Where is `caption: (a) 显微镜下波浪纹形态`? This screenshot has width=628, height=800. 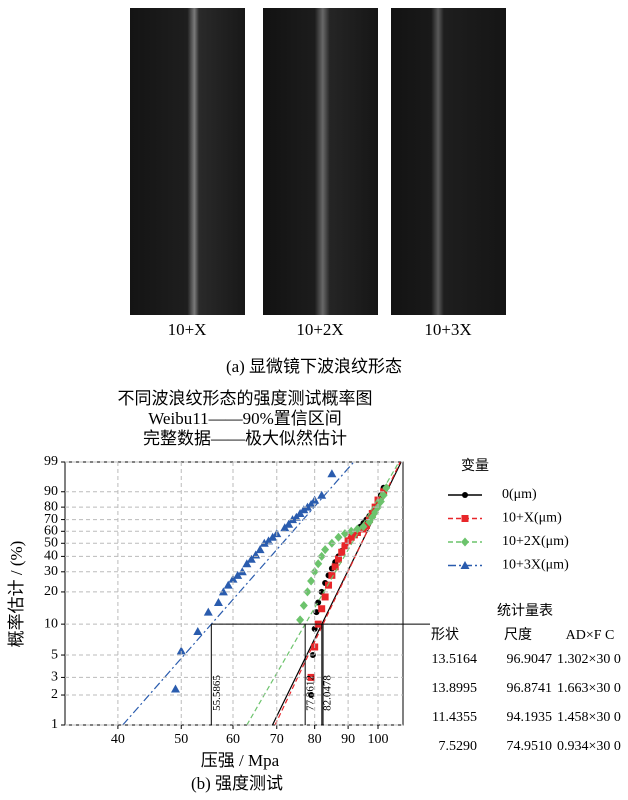 caption: (a) 显微镜下波浪纹形态 is located at coordinates (314, 366).